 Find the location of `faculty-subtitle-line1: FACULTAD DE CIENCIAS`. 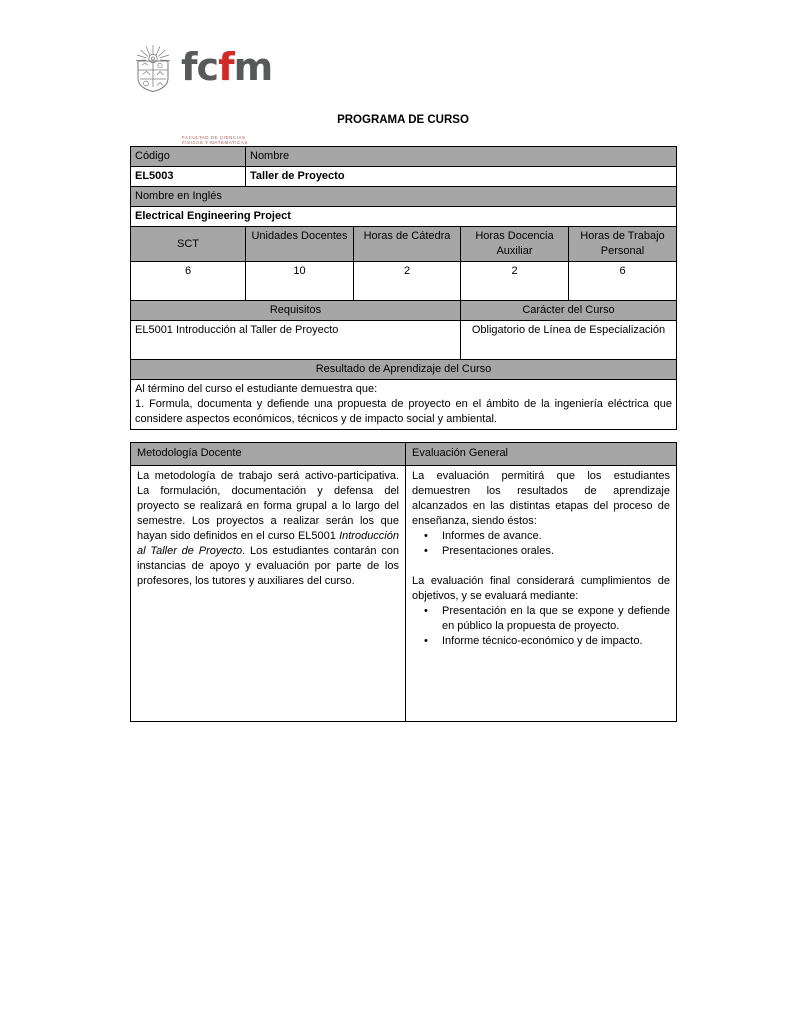

faculty-subtitle-line1: FACULTAD DE CIENCIAS is located at coordinates (214, 137).